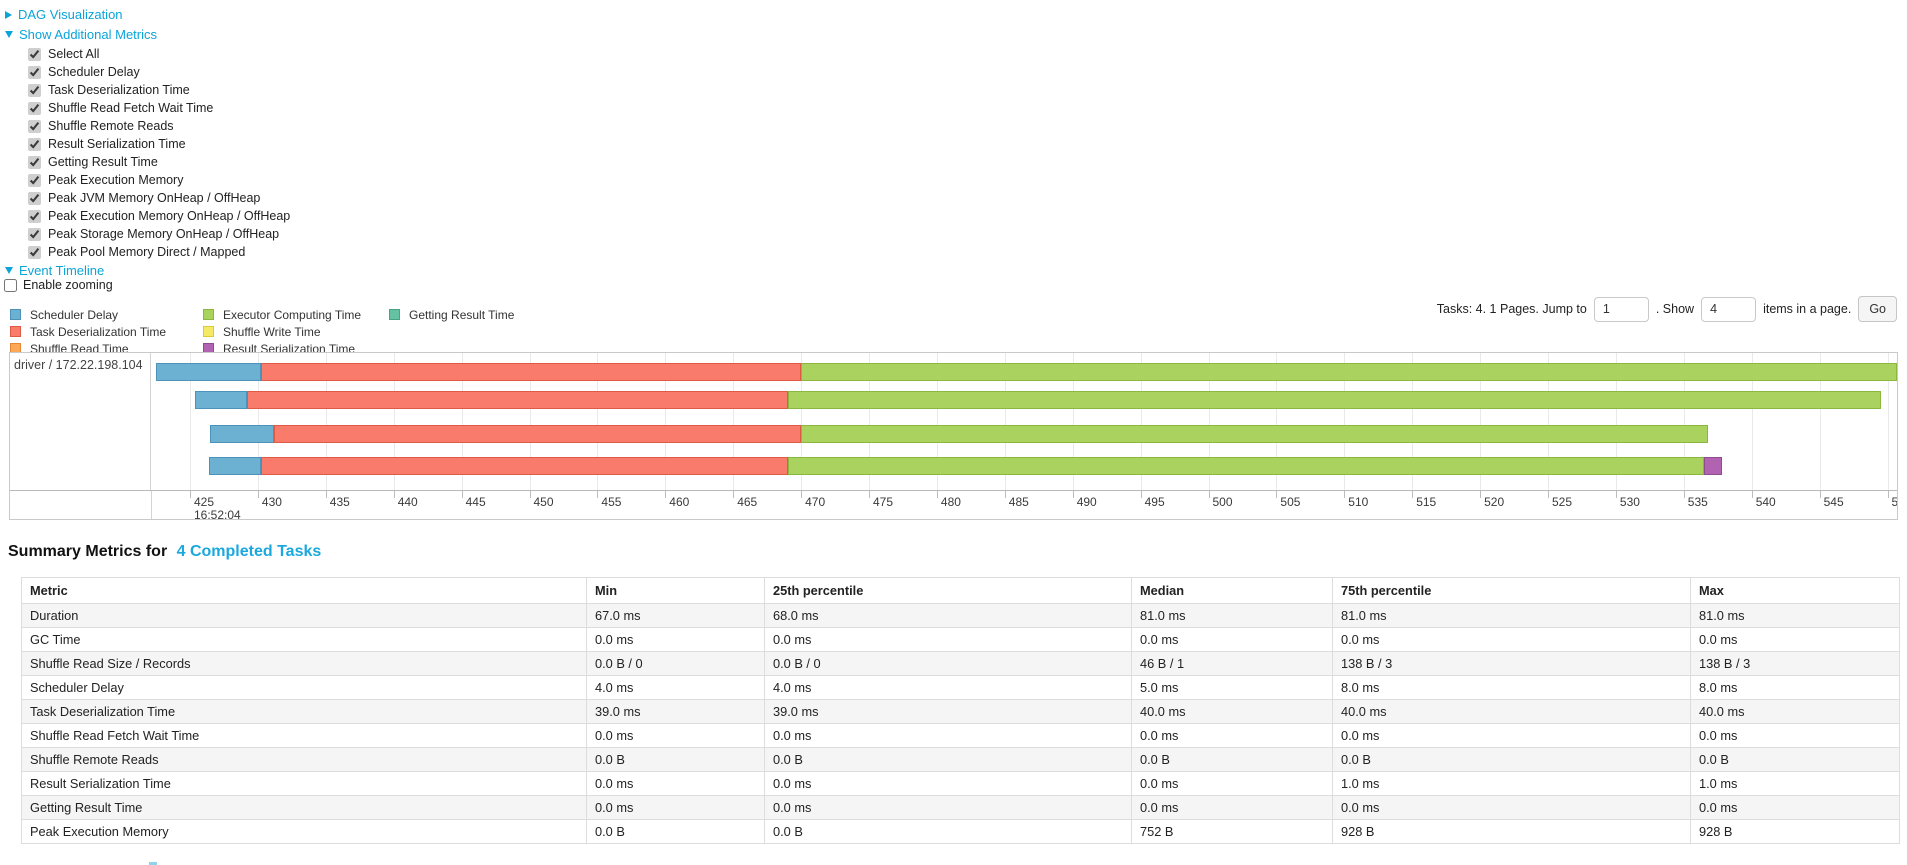  Describe the element at coordinates (1222, 502) in the screenshot. I see `axis-tick-label: 500` at that location.